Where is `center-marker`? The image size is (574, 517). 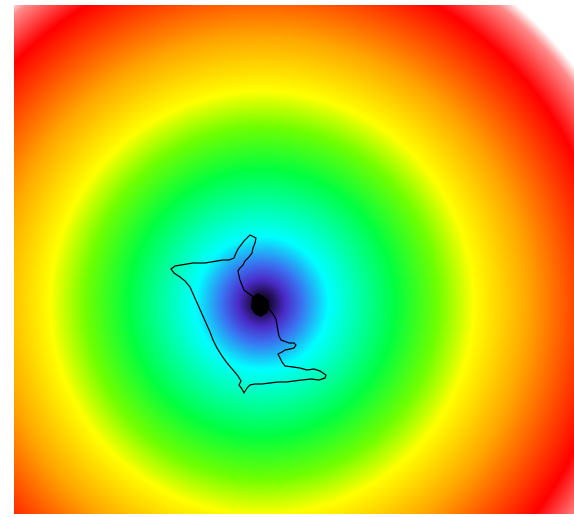
center-marker is located at coordinates (260, 305).